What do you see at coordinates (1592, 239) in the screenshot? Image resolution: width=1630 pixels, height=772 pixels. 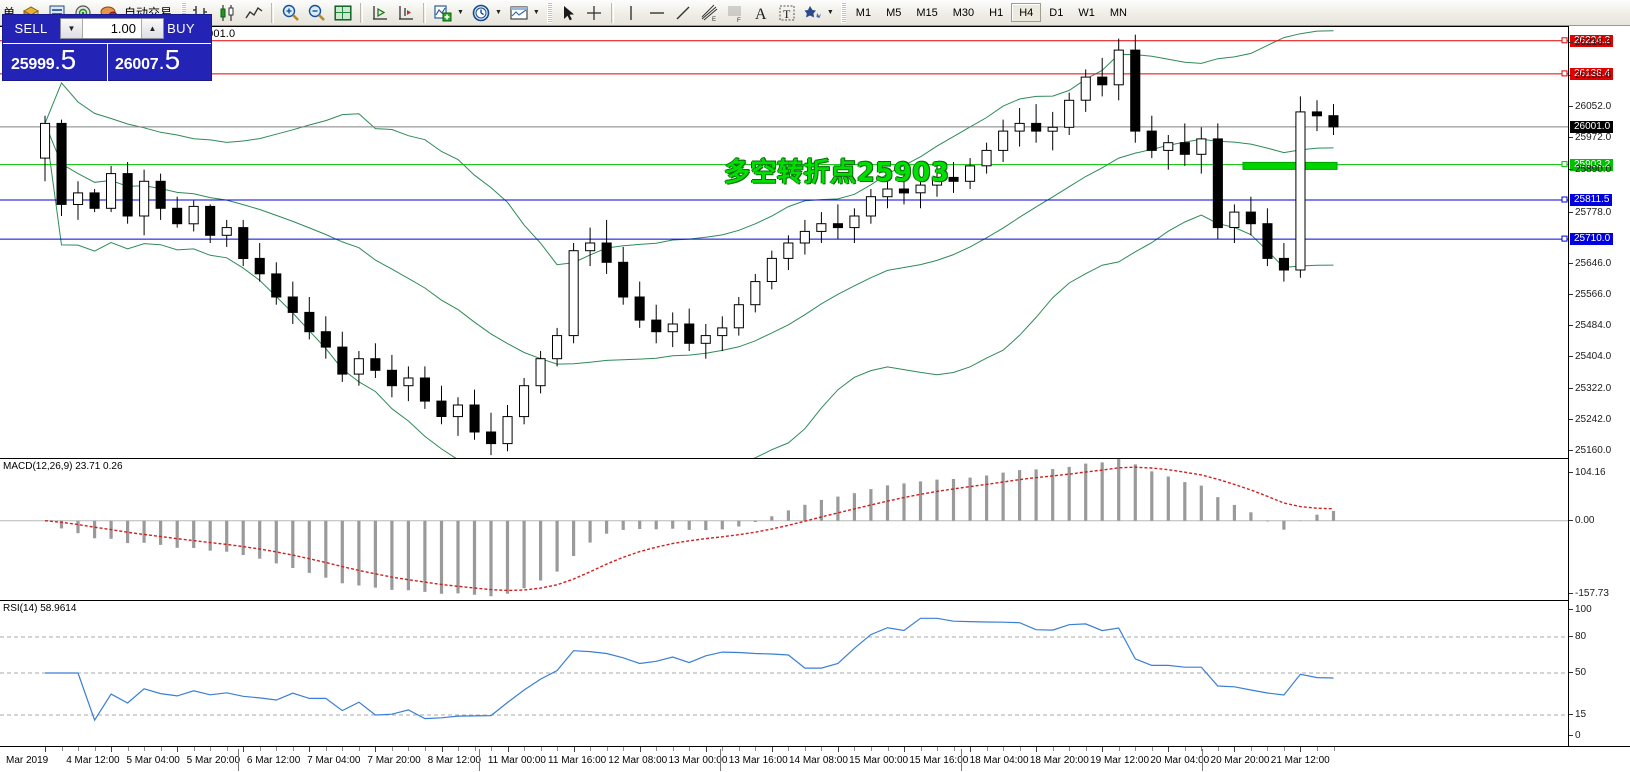 I see `price-badge: 25710.0` at bounding box center [1592, 239].